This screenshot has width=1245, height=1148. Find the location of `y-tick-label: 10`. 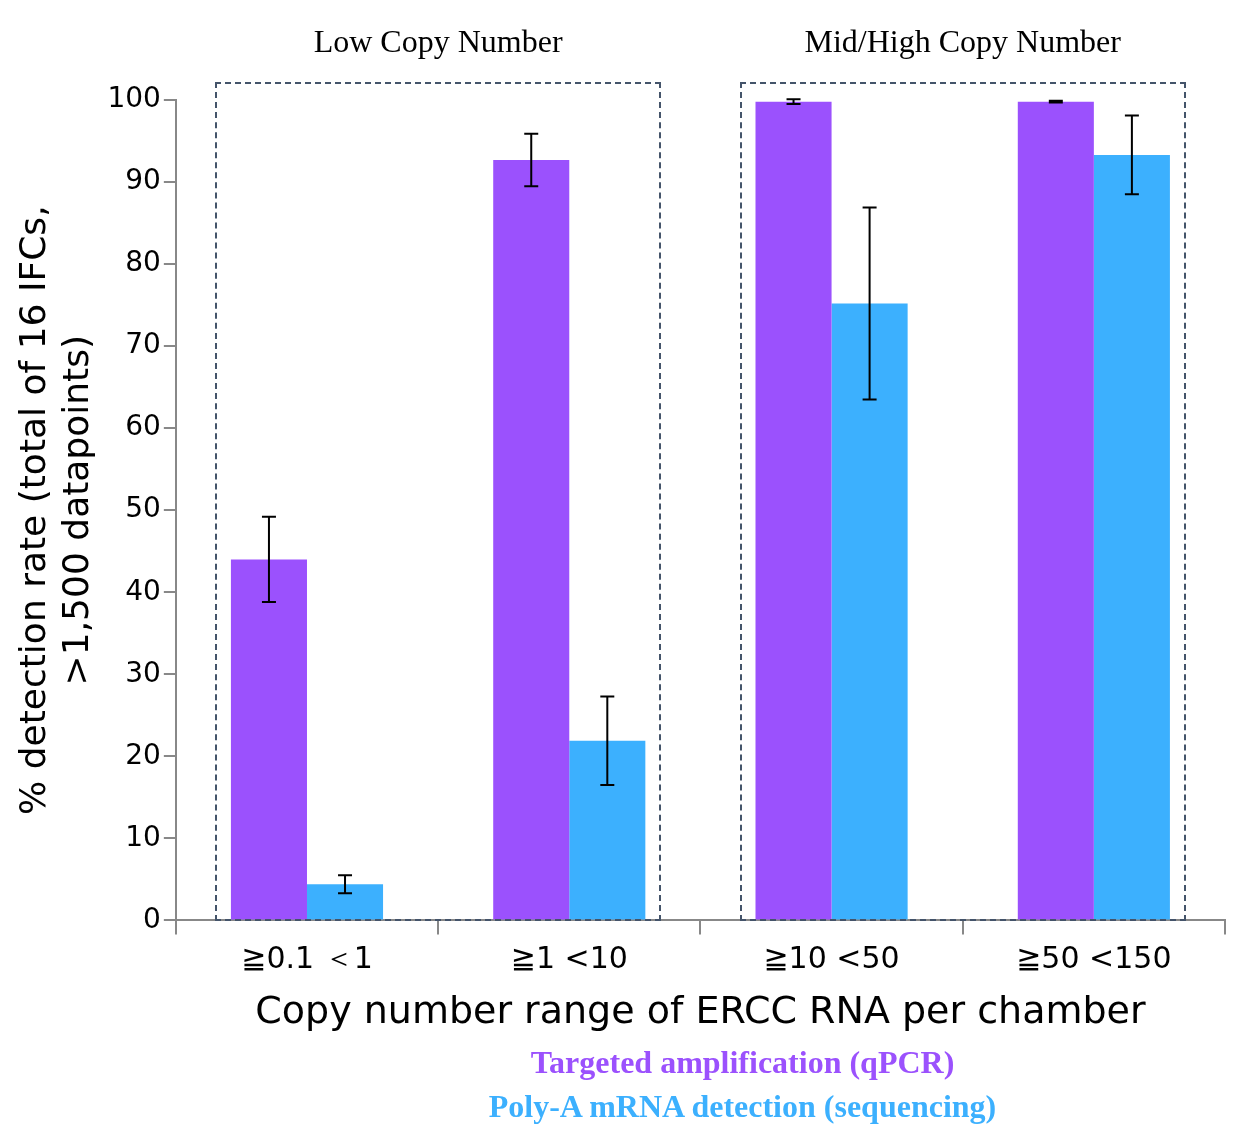

y-tick-label: 10 is located at coordinates (143, 836).